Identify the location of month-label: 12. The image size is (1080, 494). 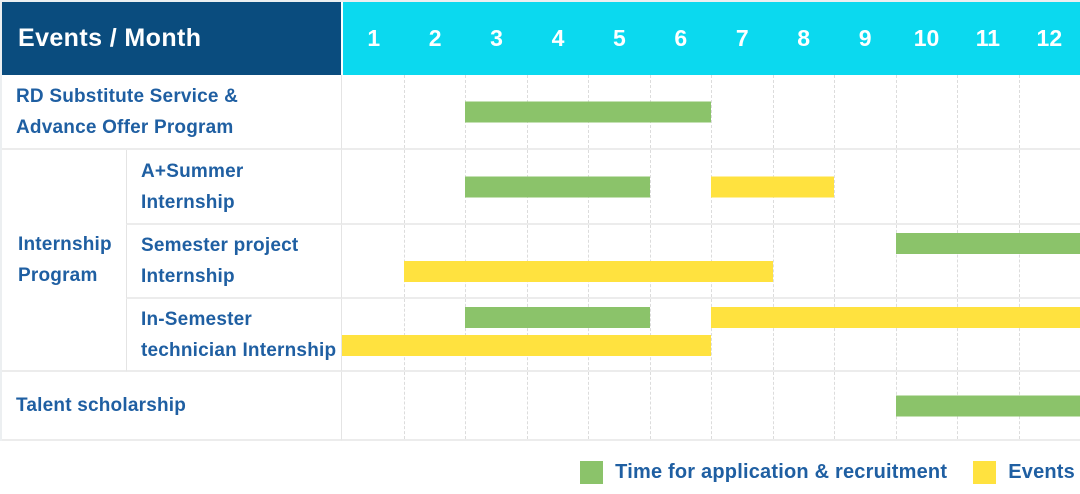
(1049, 38).